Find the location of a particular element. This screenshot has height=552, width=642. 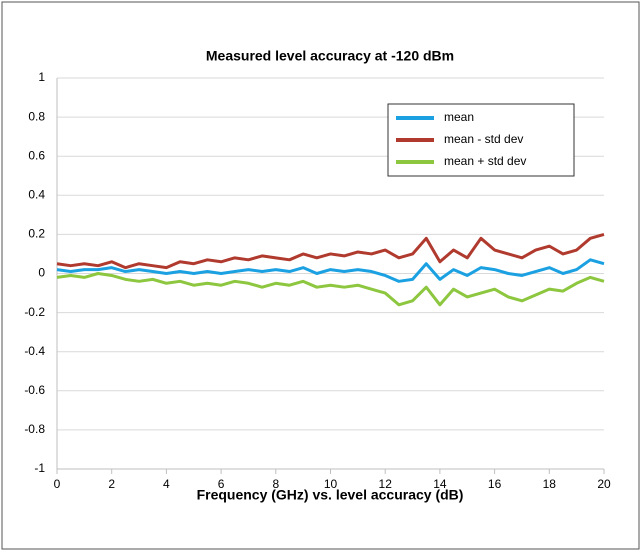

x-tick-label: 2 is located at coordinates (111, 484).